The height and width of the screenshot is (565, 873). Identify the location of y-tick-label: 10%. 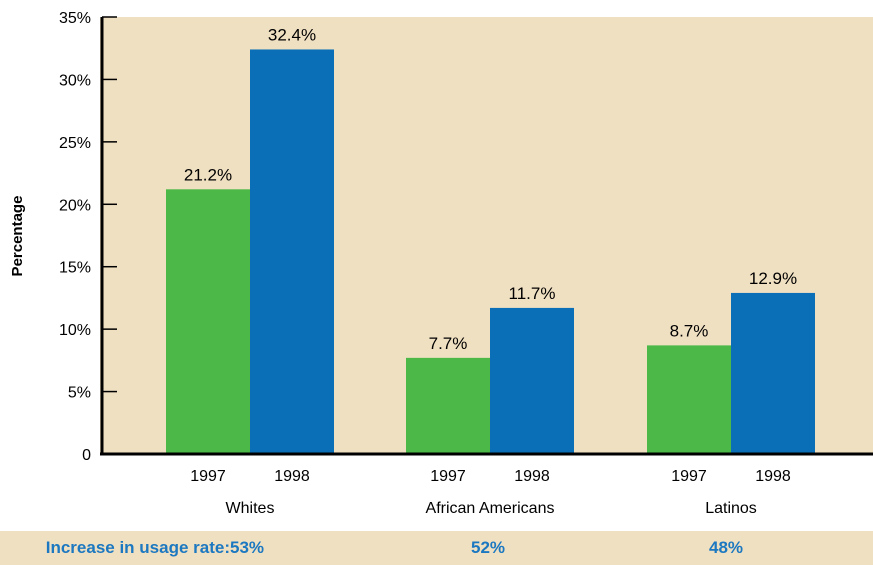
(75, 330).